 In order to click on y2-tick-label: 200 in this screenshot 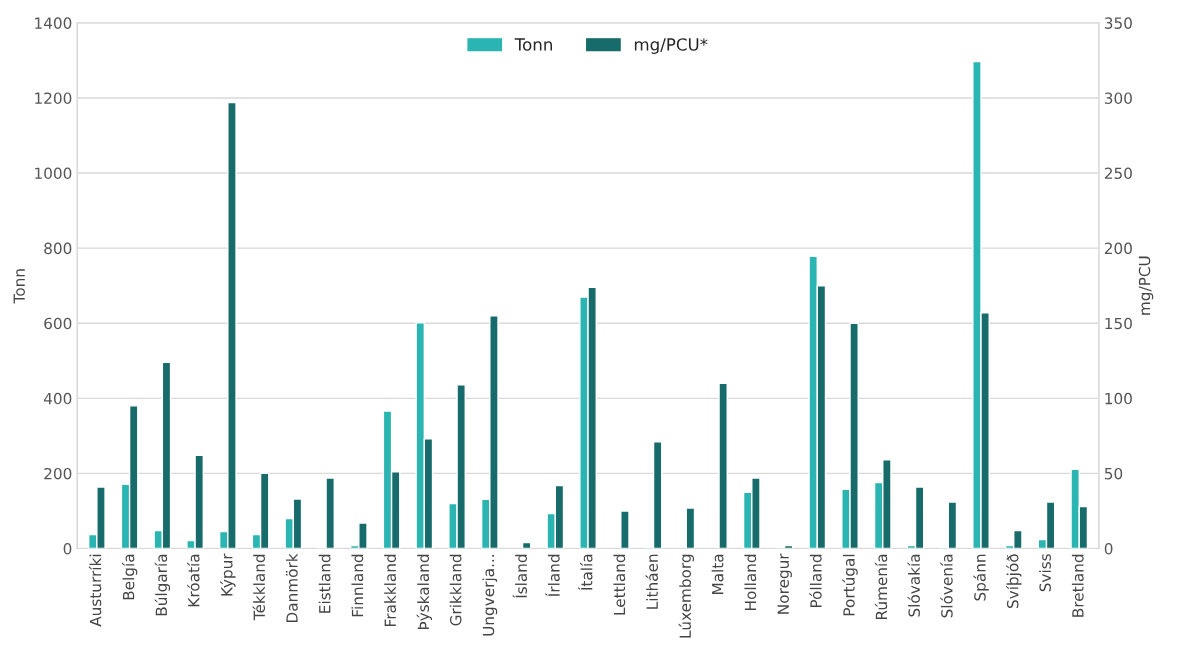, I will do `click(1118, 248)`.